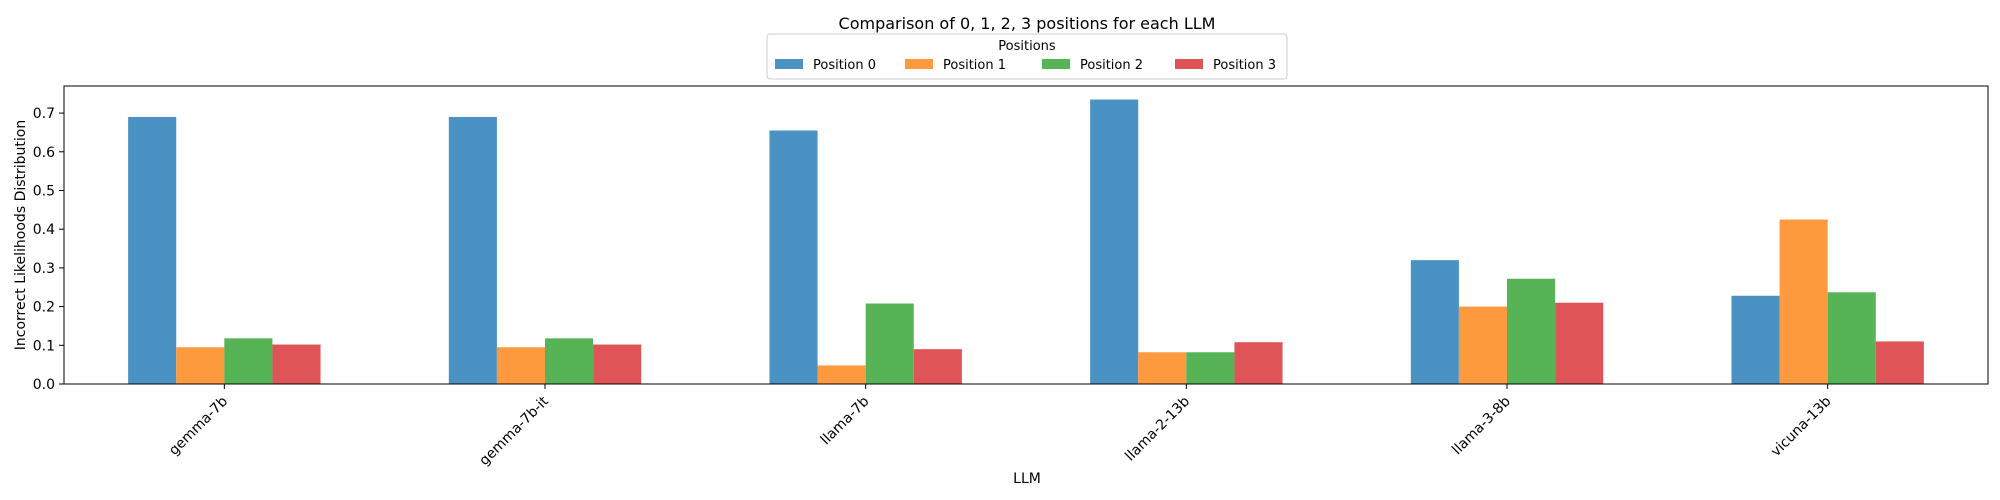  I want to click on legend-frame, so click(1027, 56).